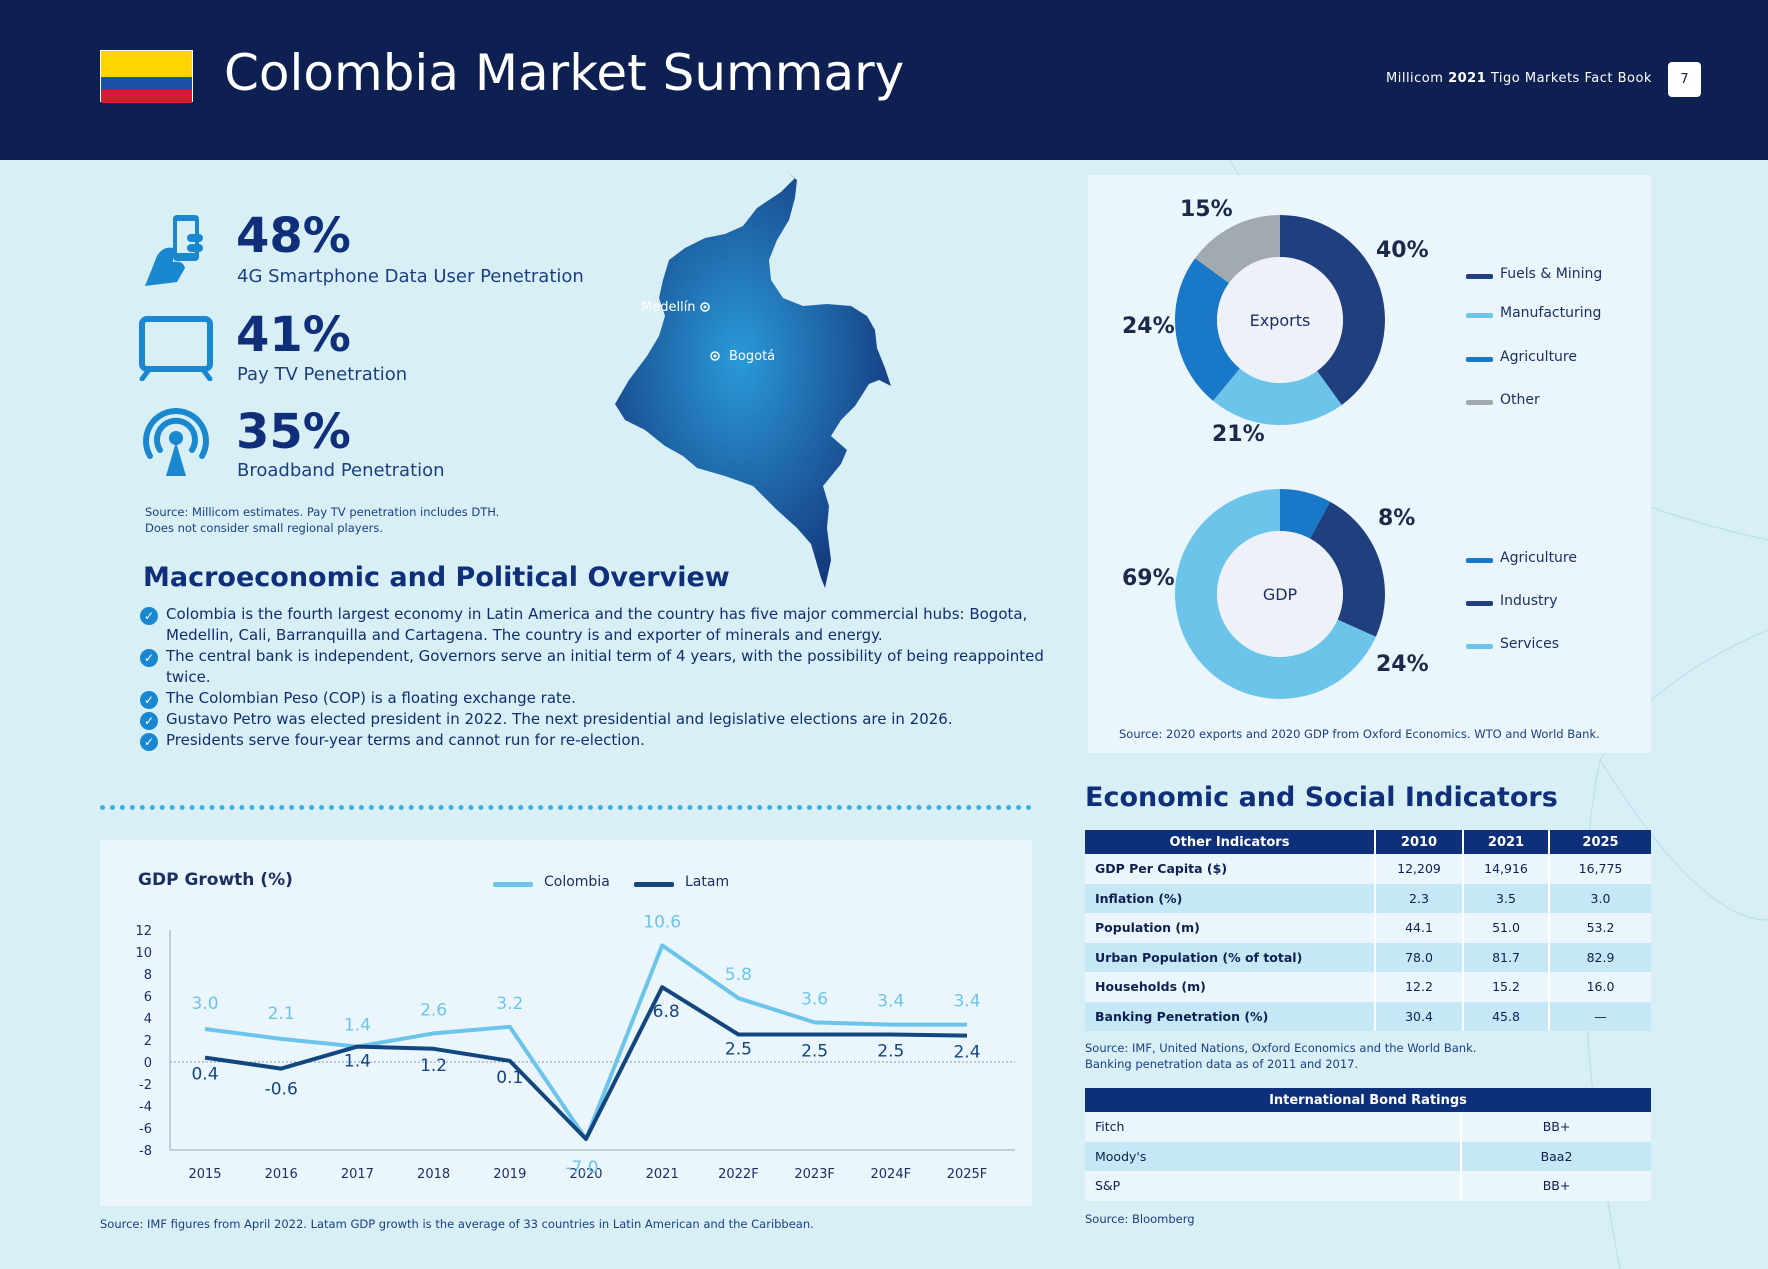  I want to click on donut-slice-manufacturing, so click(1277, 396).